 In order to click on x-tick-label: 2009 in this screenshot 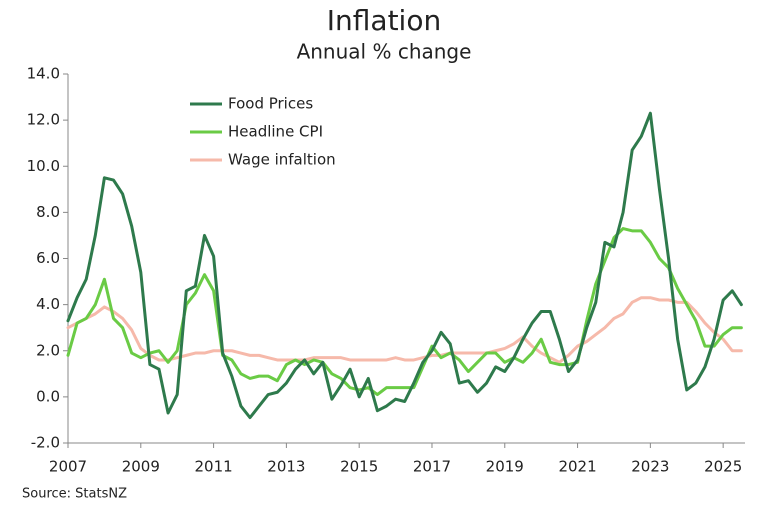, I will do `click(141, 467)`.